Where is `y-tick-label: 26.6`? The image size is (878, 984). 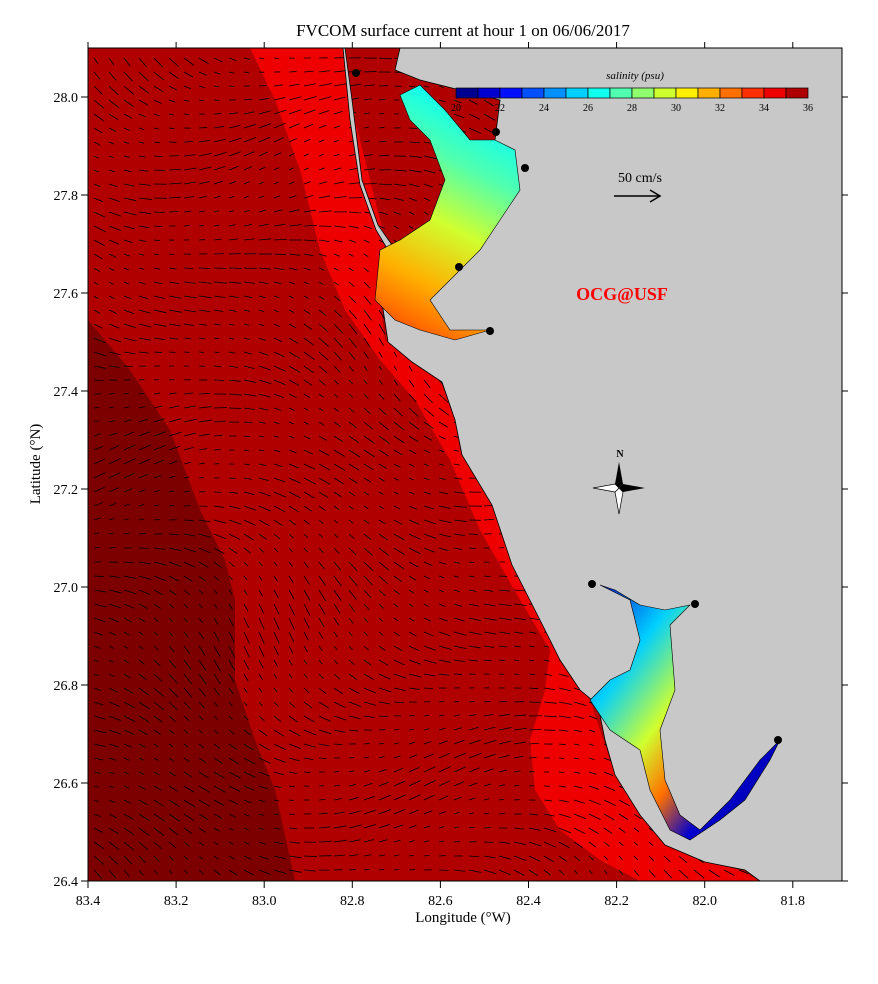
y-tick-label: 26.6 is located at coordinates (66, 784).